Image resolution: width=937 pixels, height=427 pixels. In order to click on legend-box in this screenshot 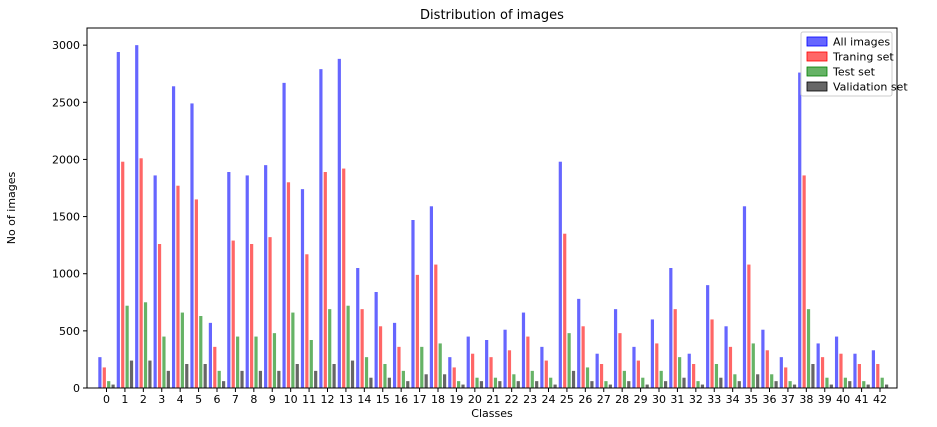, I will do `click(846, 64)`.